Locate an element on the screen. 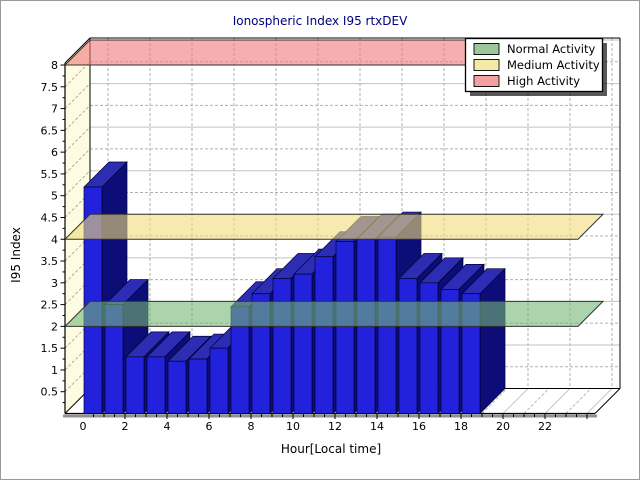  x-tick-label: 8 is located at coordinates (251, 426).